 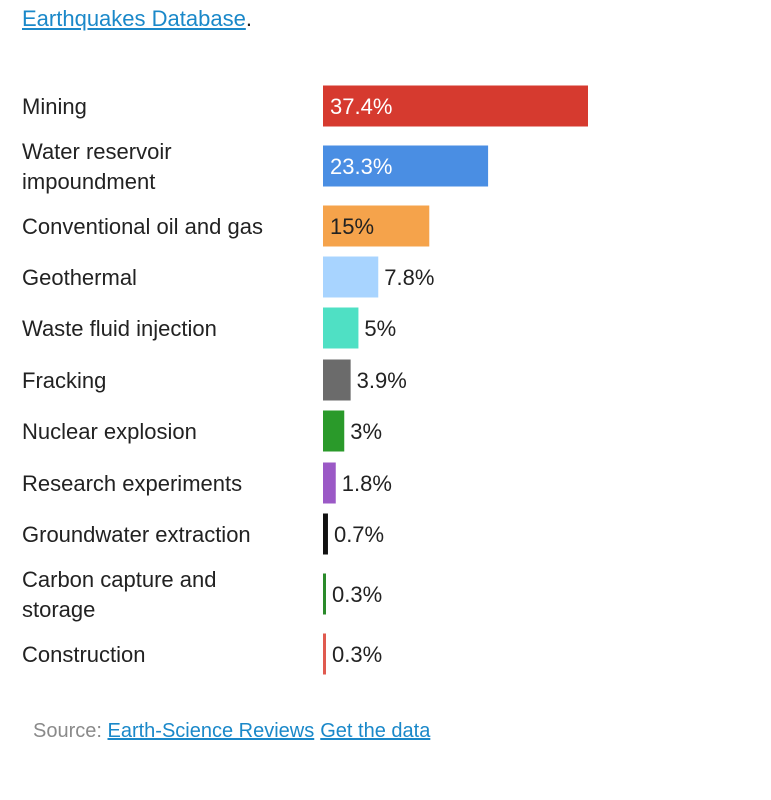 I want to click on value-label: 3%, so click(x=366, y=431).